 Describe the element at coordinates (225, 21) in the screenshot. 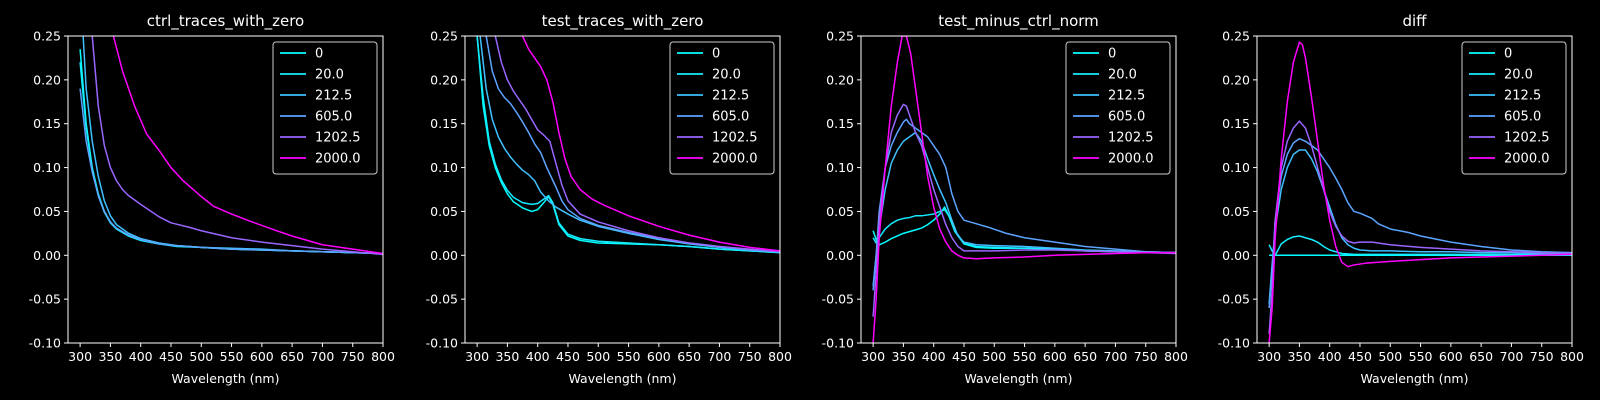

I see `chart-title: ctrl_traces_with_zero` at that location.